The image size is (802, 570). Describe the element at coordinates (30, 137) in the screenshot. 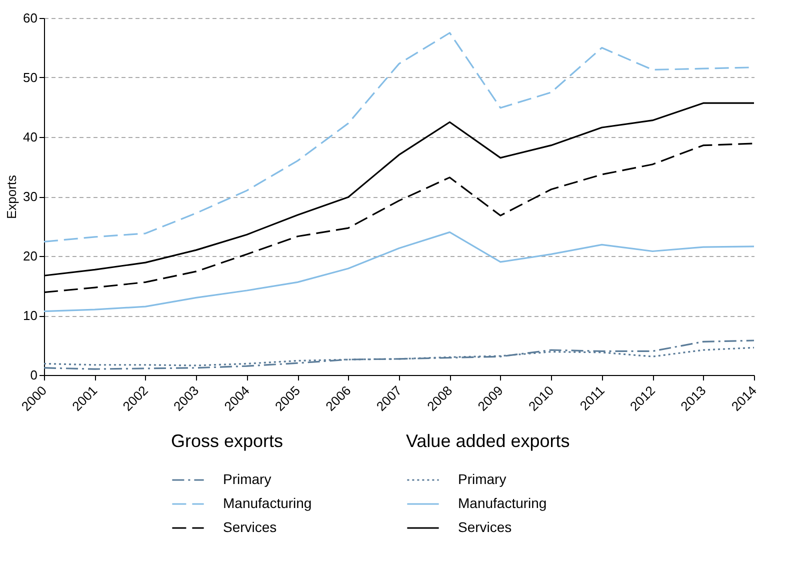

I see `y-tick-label: 40` at that location.